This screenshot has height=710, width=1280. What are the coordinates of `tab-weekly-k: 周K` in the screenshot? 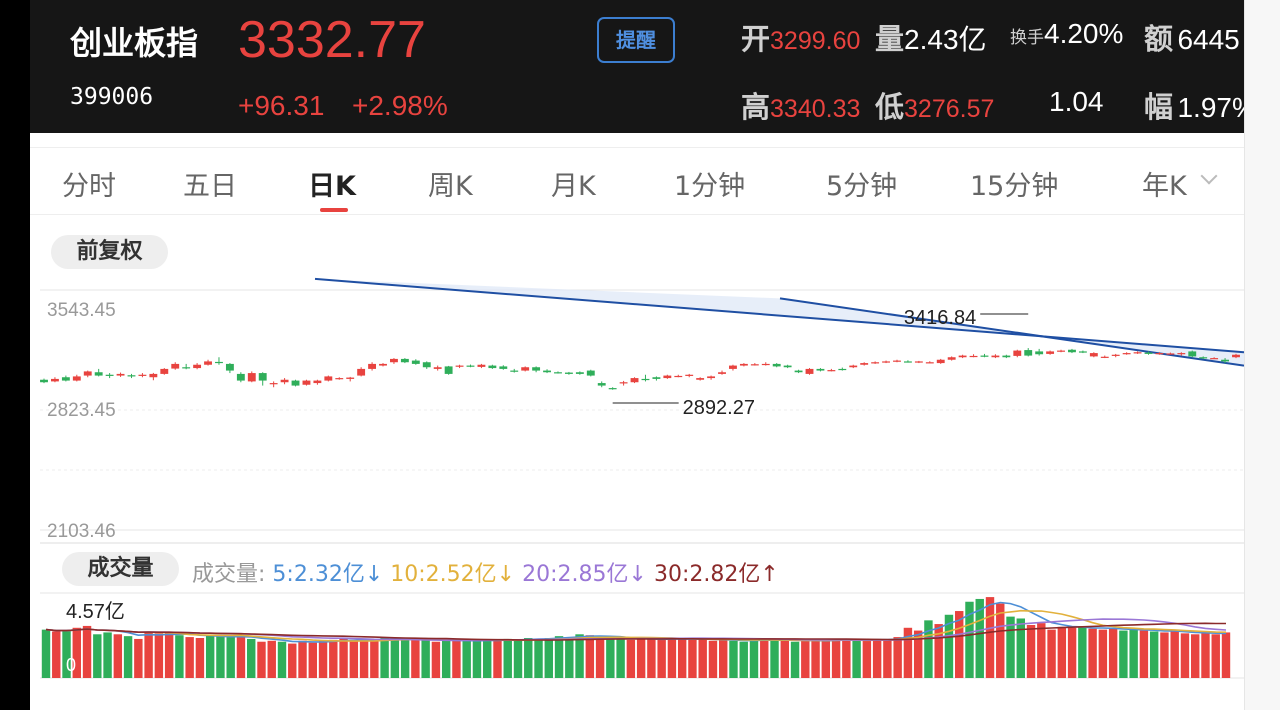 It's located at (450, 186).